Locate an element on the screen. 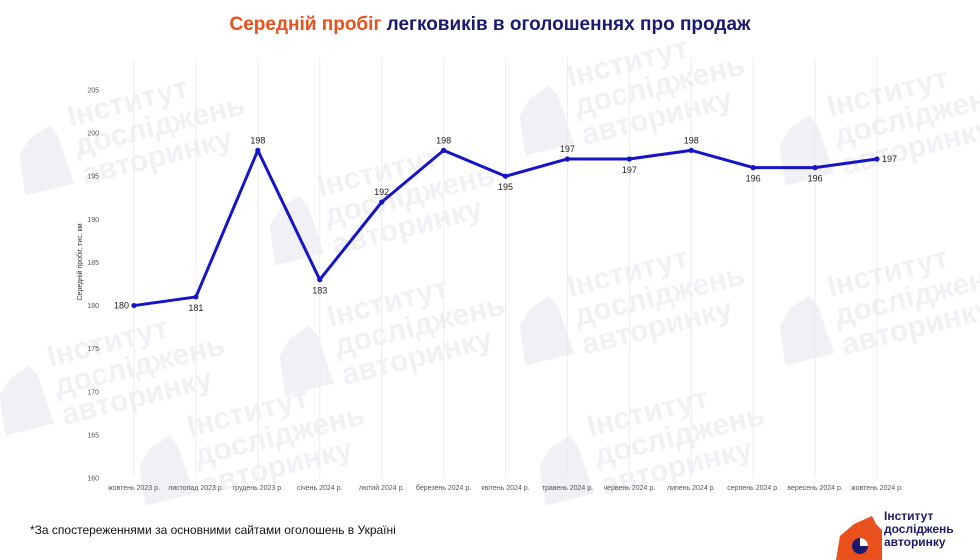 This screenshot has width=980, height=560. data-label: 181 is located at coordinates (195, 308).